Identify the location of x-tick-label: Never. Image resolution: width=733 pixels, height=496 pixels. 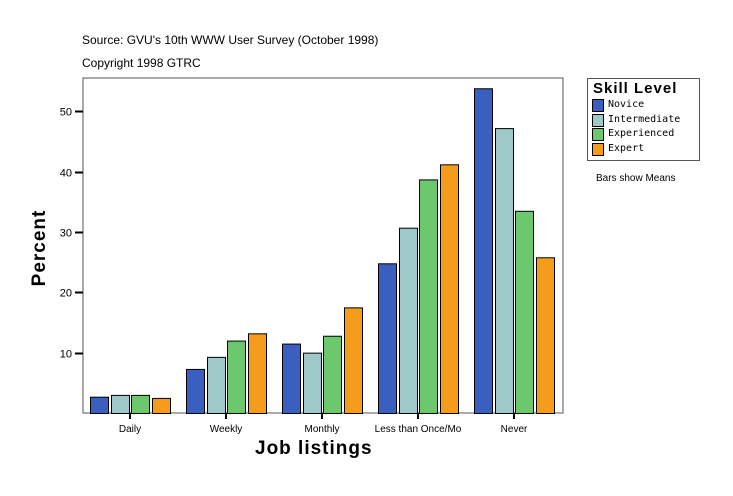
(514, 429).